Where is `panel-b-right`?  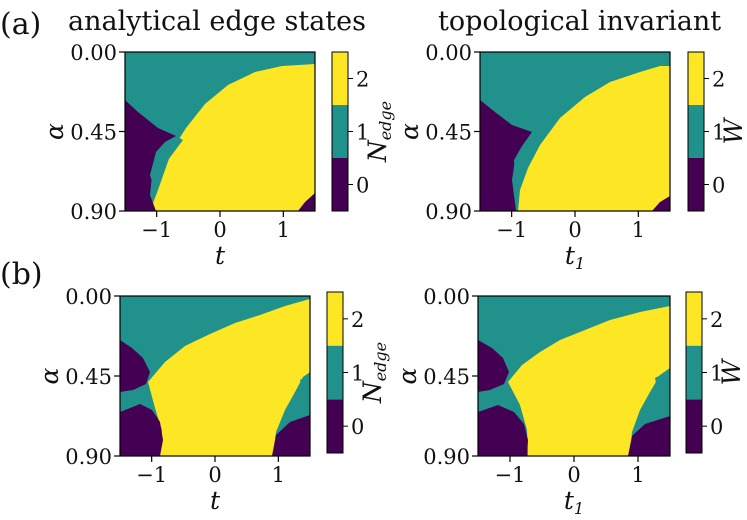
panel-b-right is located at coordinates (574, 376).